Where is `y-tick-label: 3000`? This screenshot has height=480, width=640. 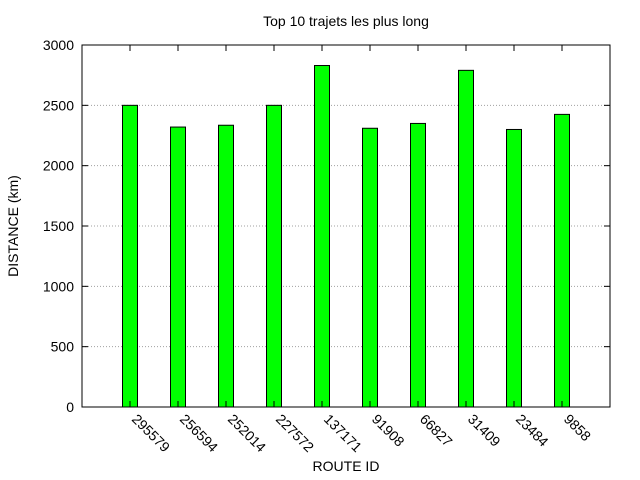
y-tick-label: 3000 is located at coordinates (58, 45).